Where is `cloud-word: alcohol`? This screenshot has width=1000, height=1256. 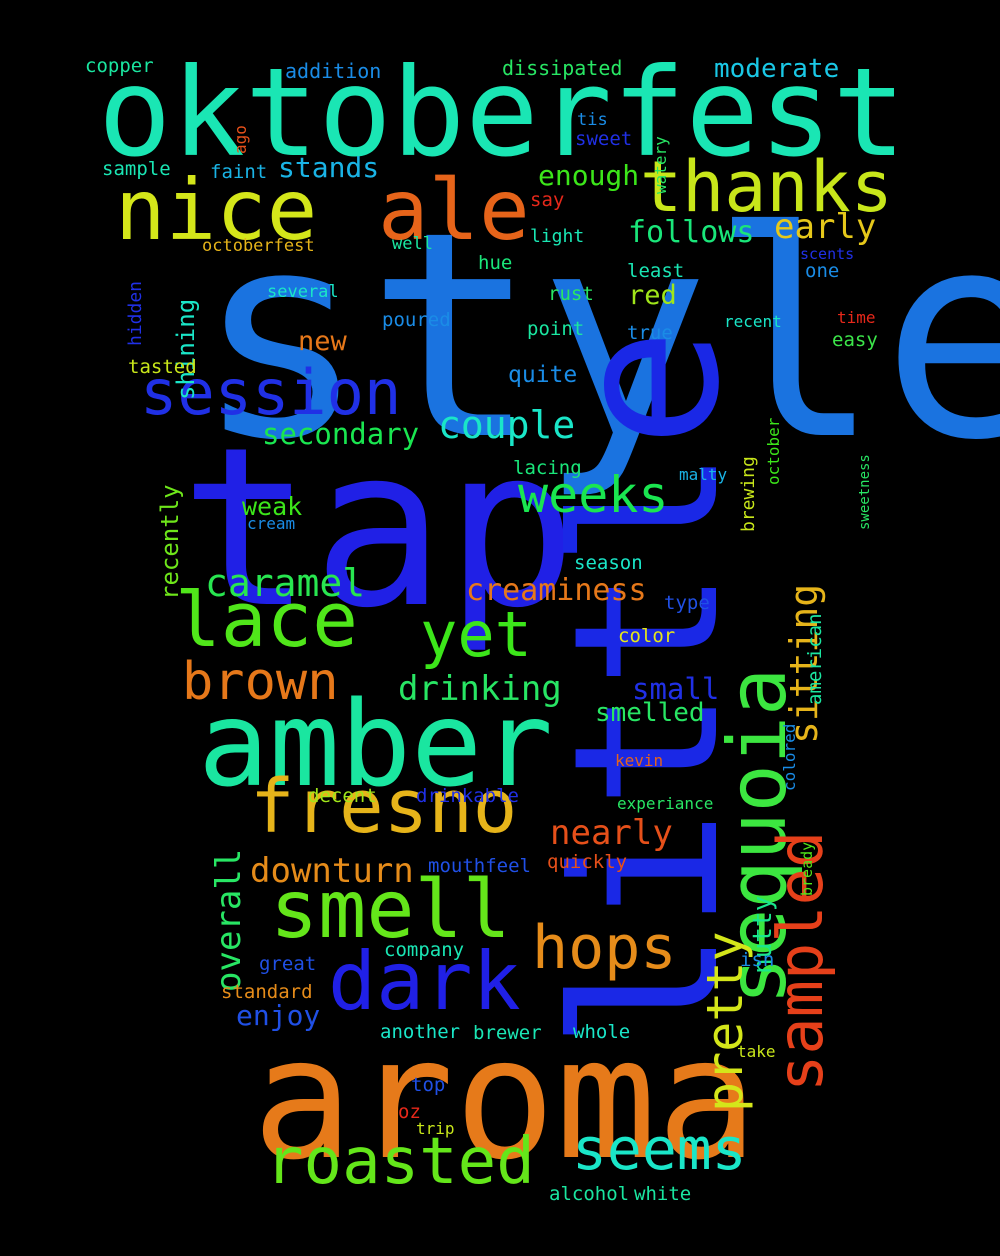 cloud-word: alcohol is located at coordinates (589, 1194).